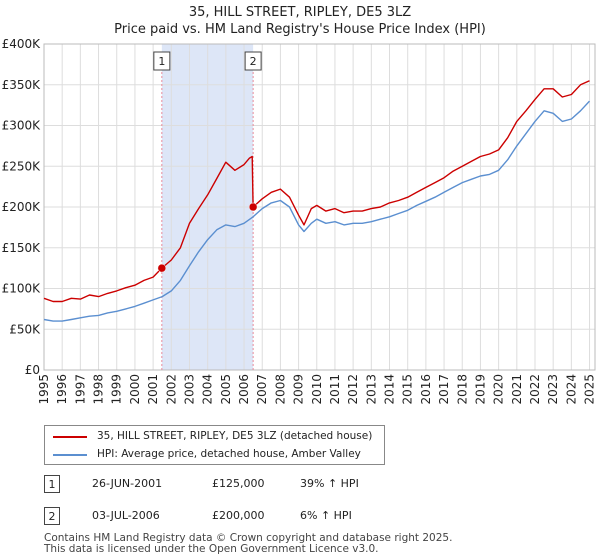 The width and height of the screenshot is (600, 560). What do you see at coordinates (135, 389) in the screenshot?
I see `x-tick-label: 2000` at bounding box center [135, 389].